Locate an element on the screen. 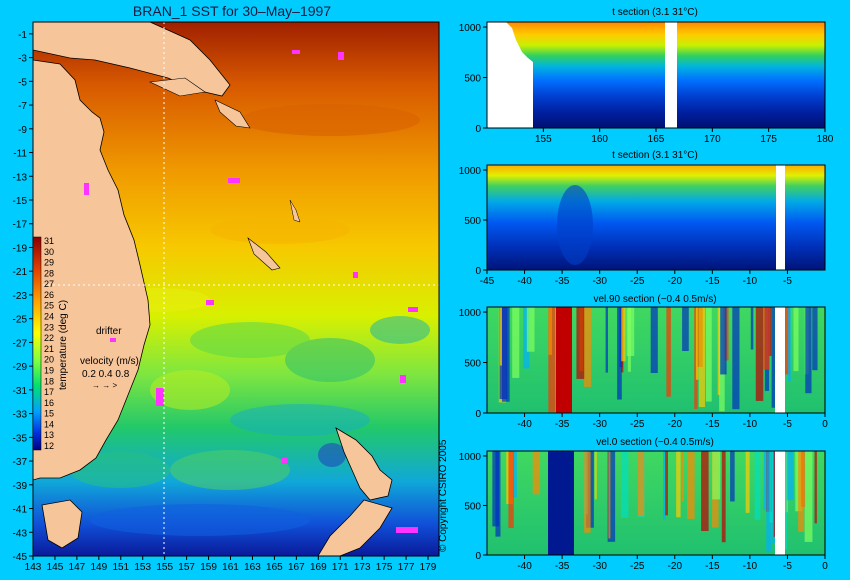 The height and width of the screenshot is (580, 850). section-2-y-tick-label: 1000 is located at coordinates (470, 171).